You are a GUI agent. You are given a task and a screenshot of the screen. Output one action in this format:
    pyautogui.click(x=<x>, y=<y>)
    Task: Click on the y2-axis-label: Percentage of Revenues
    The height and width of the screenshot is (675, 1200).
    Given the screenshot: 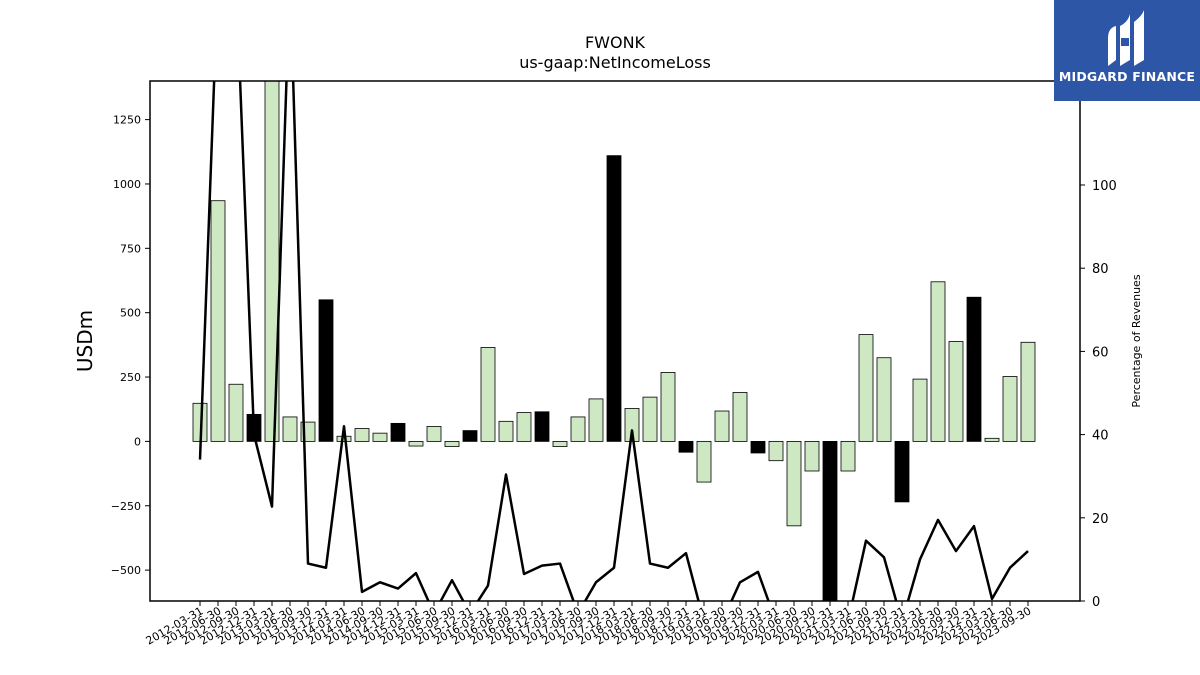 What is the action you would take?
    pyautogui.click(x=1136, y=340)
    